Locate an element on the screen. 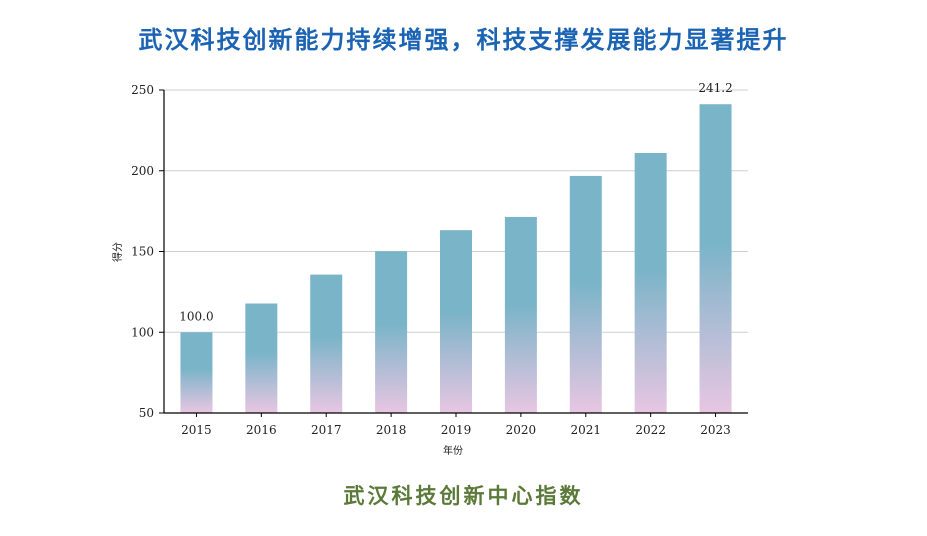 The width and height of the screenshot is (927, 536). x-tick-label-2017: 2017 is located at coordinates (326, 430).